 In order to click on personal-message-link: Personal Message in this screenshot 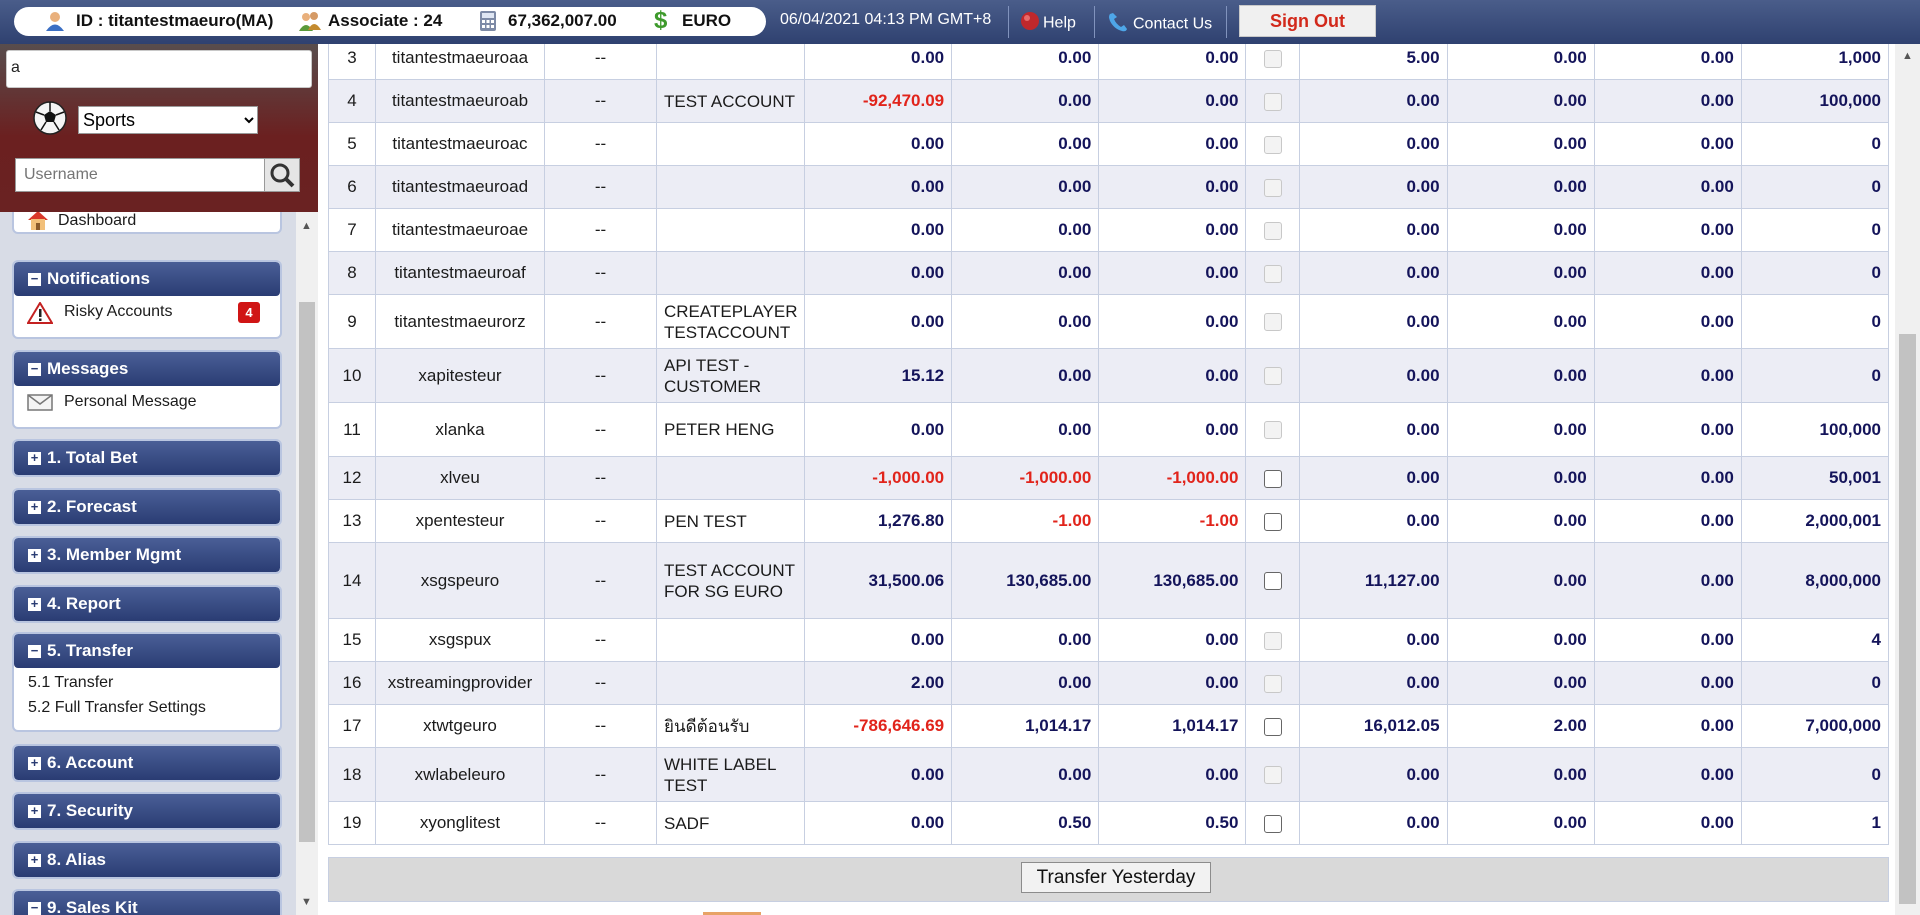, I will do `click(147, 403)`.